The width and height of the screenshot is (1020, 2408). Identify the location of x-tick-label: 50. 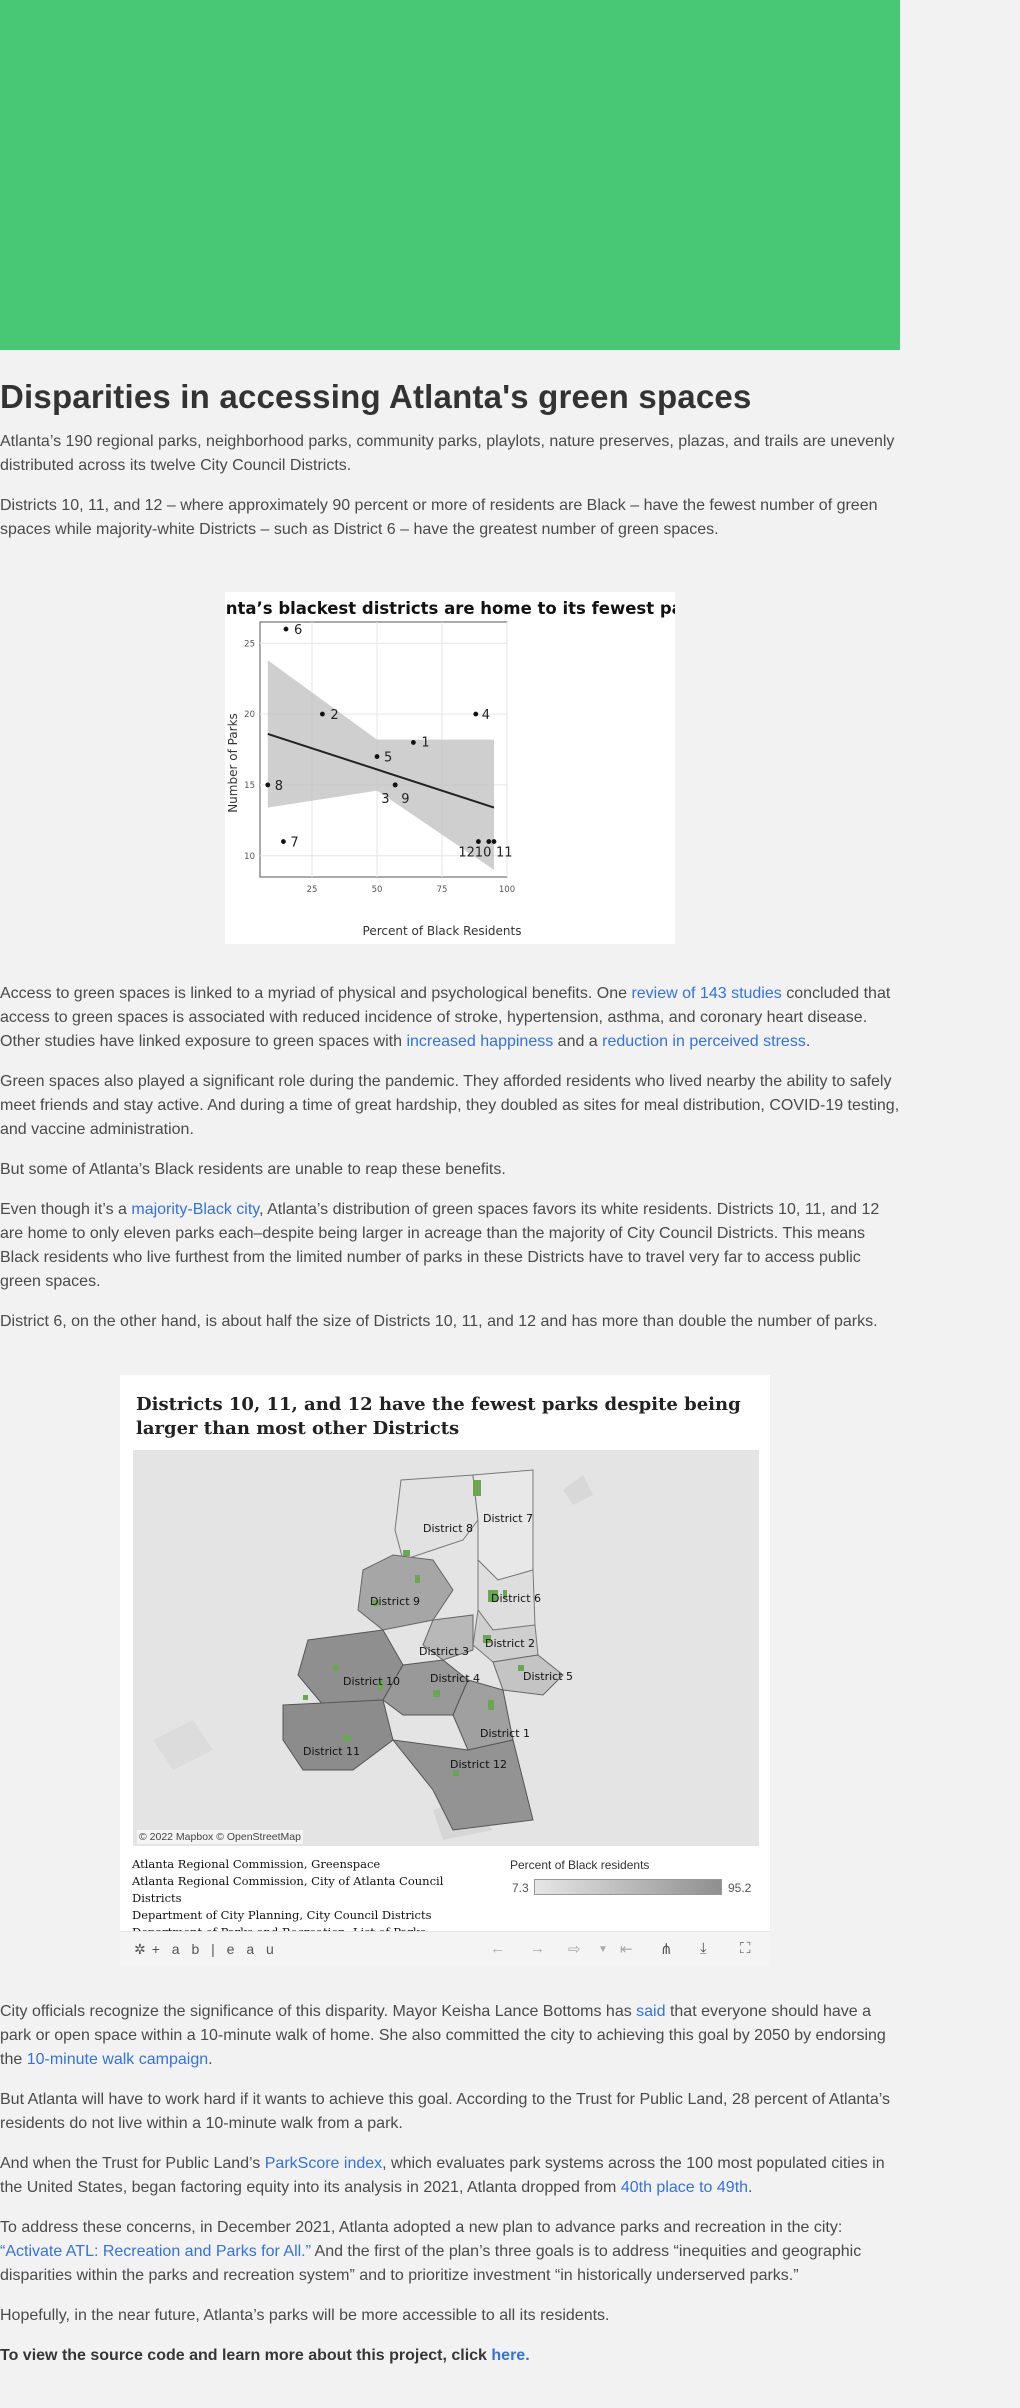
(377, 890).